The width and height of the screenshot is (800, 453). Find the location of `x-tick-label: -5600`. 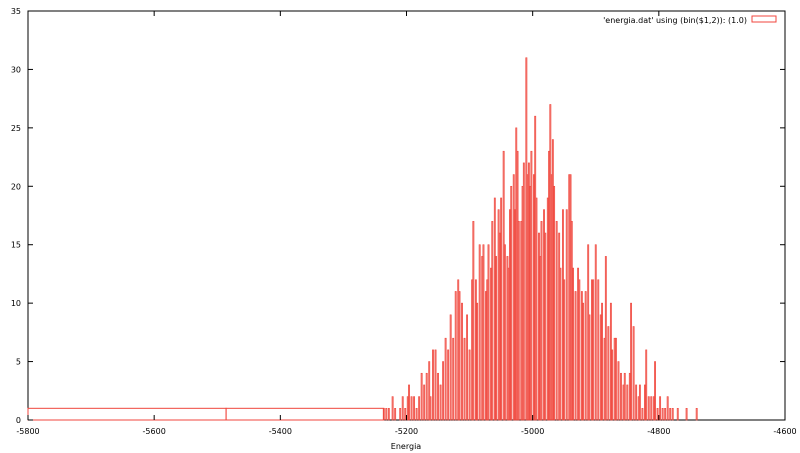

x-tick-label: -5600 is located at coordinates (154, 431).